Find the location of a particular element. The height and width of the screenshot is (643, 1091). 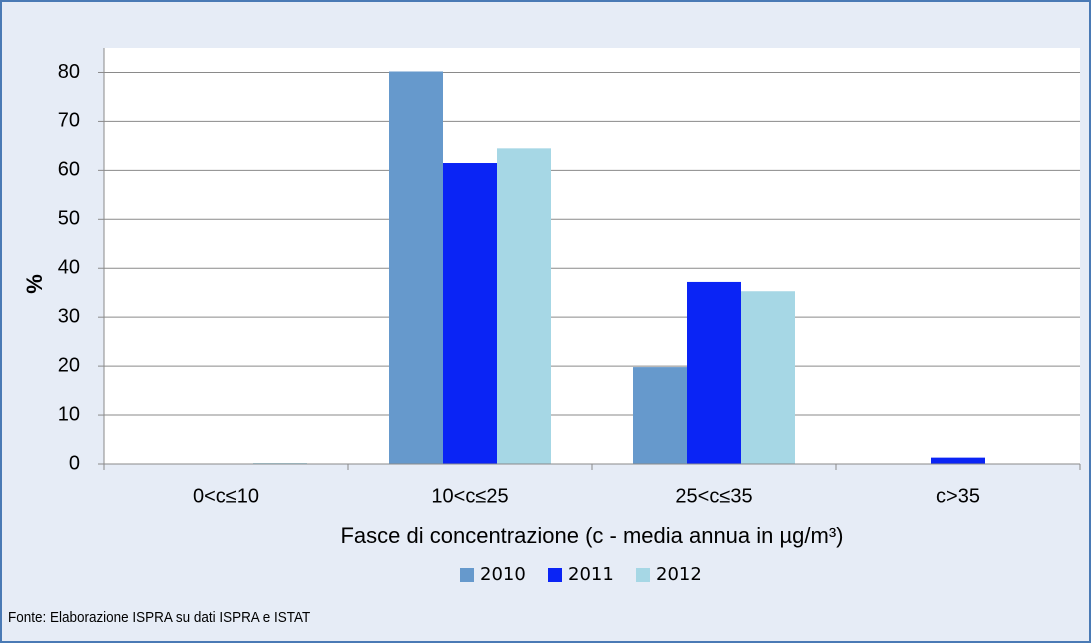

y-tick-label: 80 is located at coordinates (69, 72).